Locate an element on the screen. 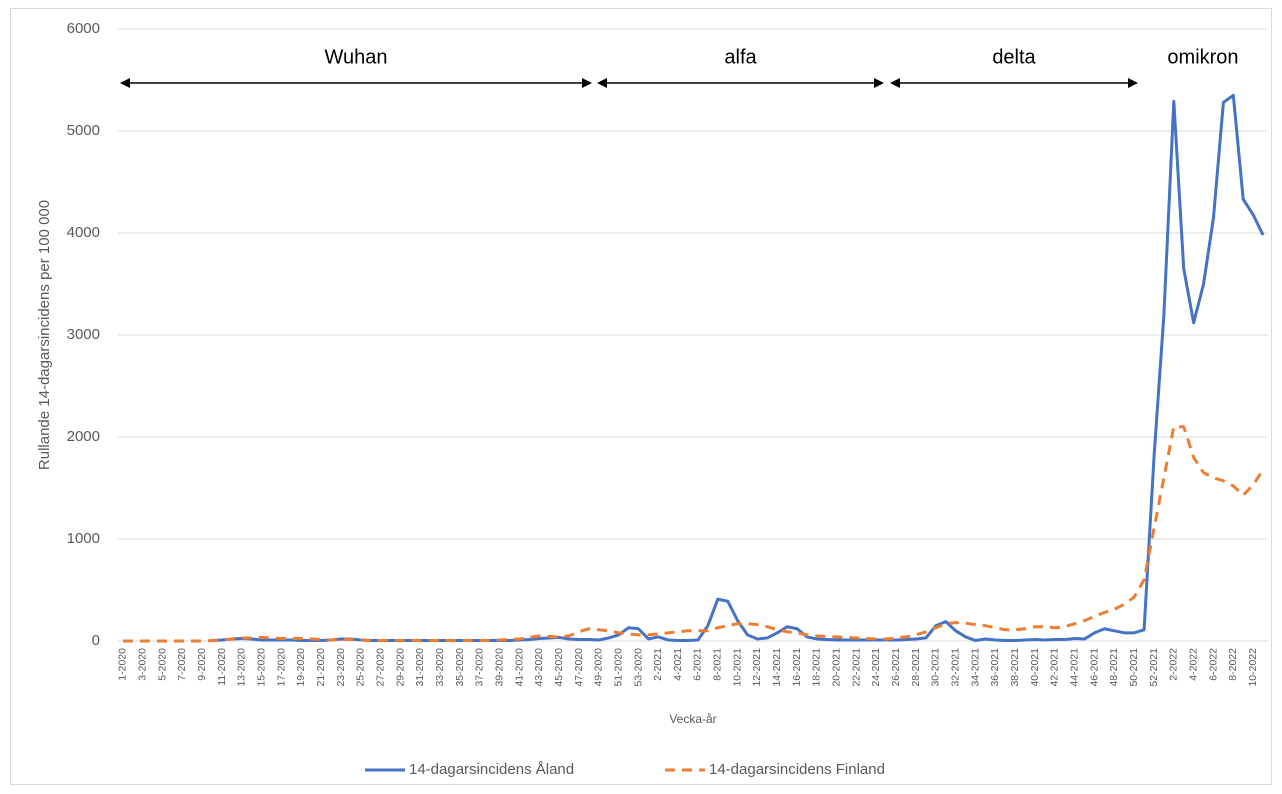  x-tick-label: 41-2020 is located at coordinates (519, 667).